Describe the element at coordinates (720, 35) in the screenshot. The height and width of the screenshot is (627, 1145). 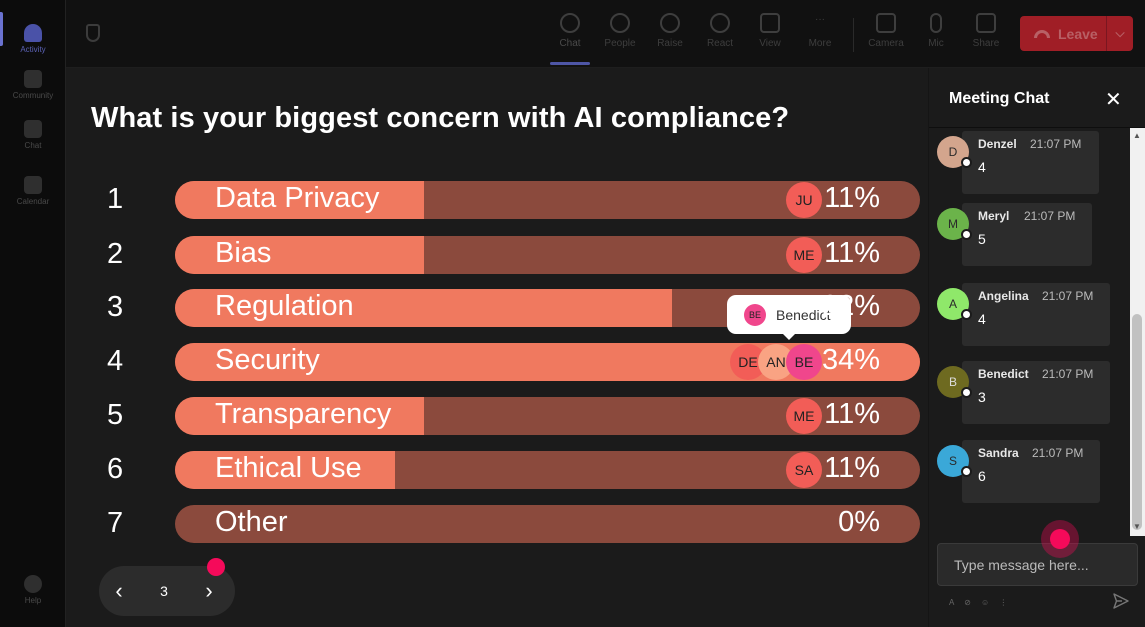
I see `toolbar-react-button: React` at that location.